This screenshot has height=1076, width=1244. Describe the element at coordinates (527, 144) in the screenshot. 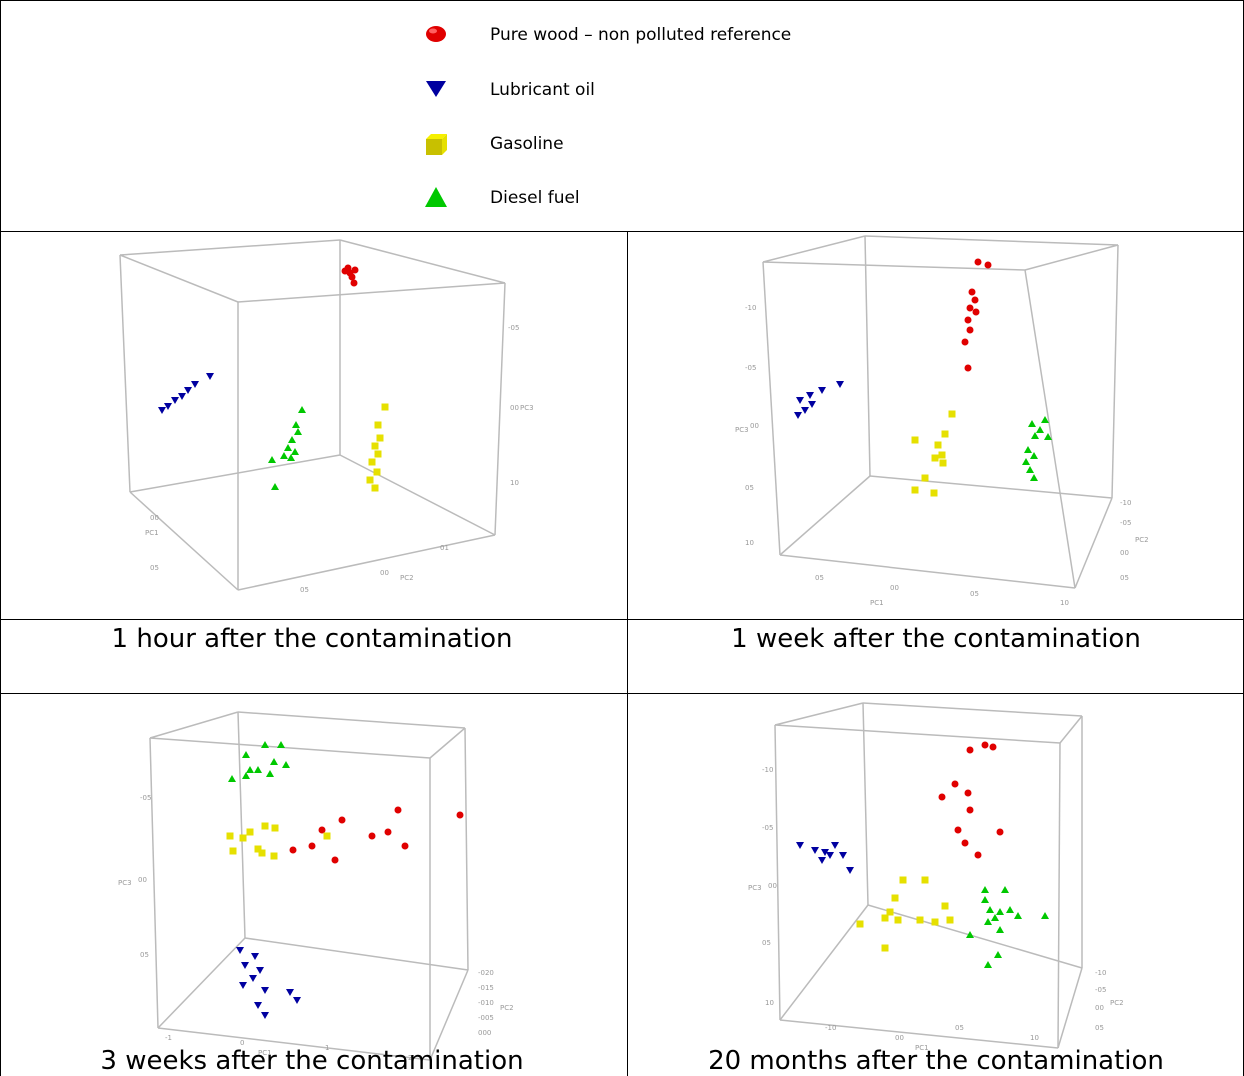

I see `legend-label: Gasoline` at that location.